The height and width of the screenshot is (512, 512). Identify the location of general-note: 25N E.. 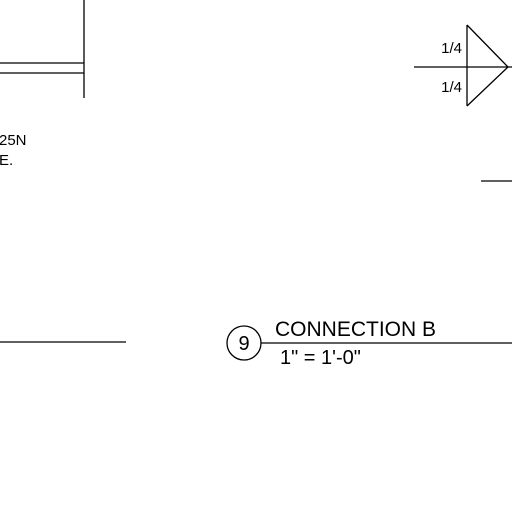
(13, 150).